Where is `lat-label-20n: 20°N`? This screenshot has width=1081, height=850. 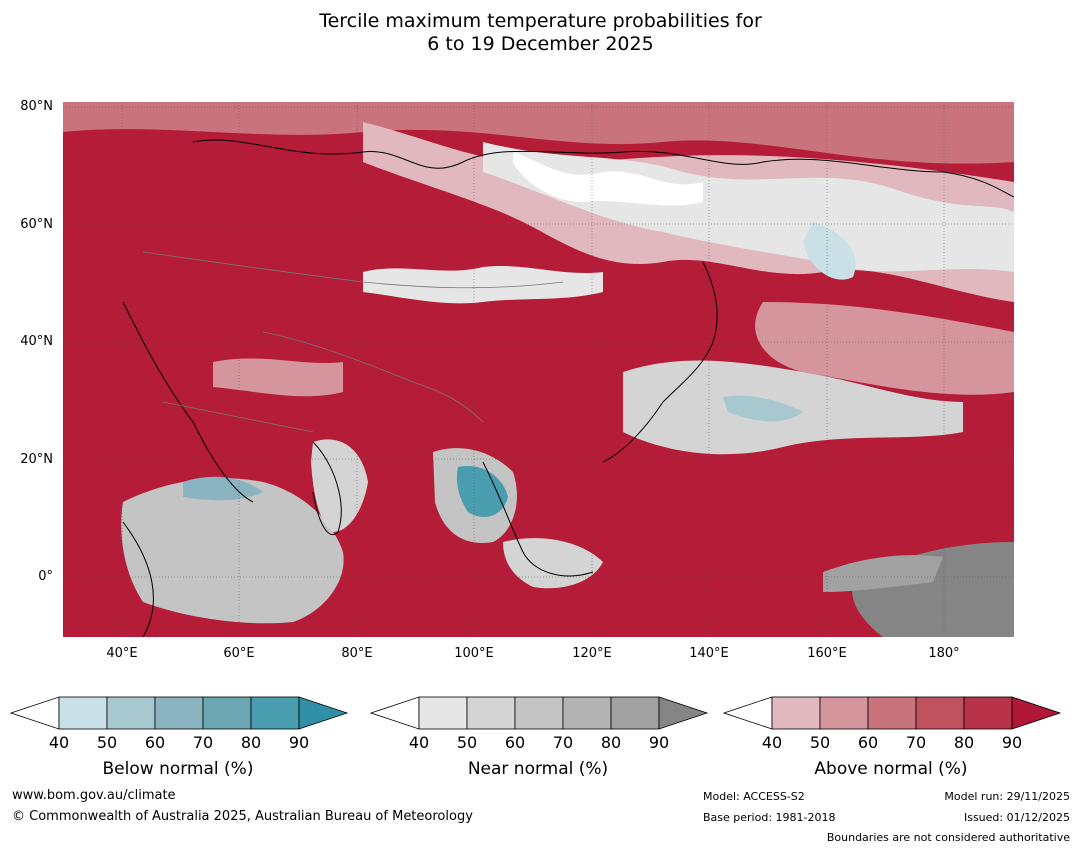
lat-label-20n: 20°N is located at coordinates (36, 459).